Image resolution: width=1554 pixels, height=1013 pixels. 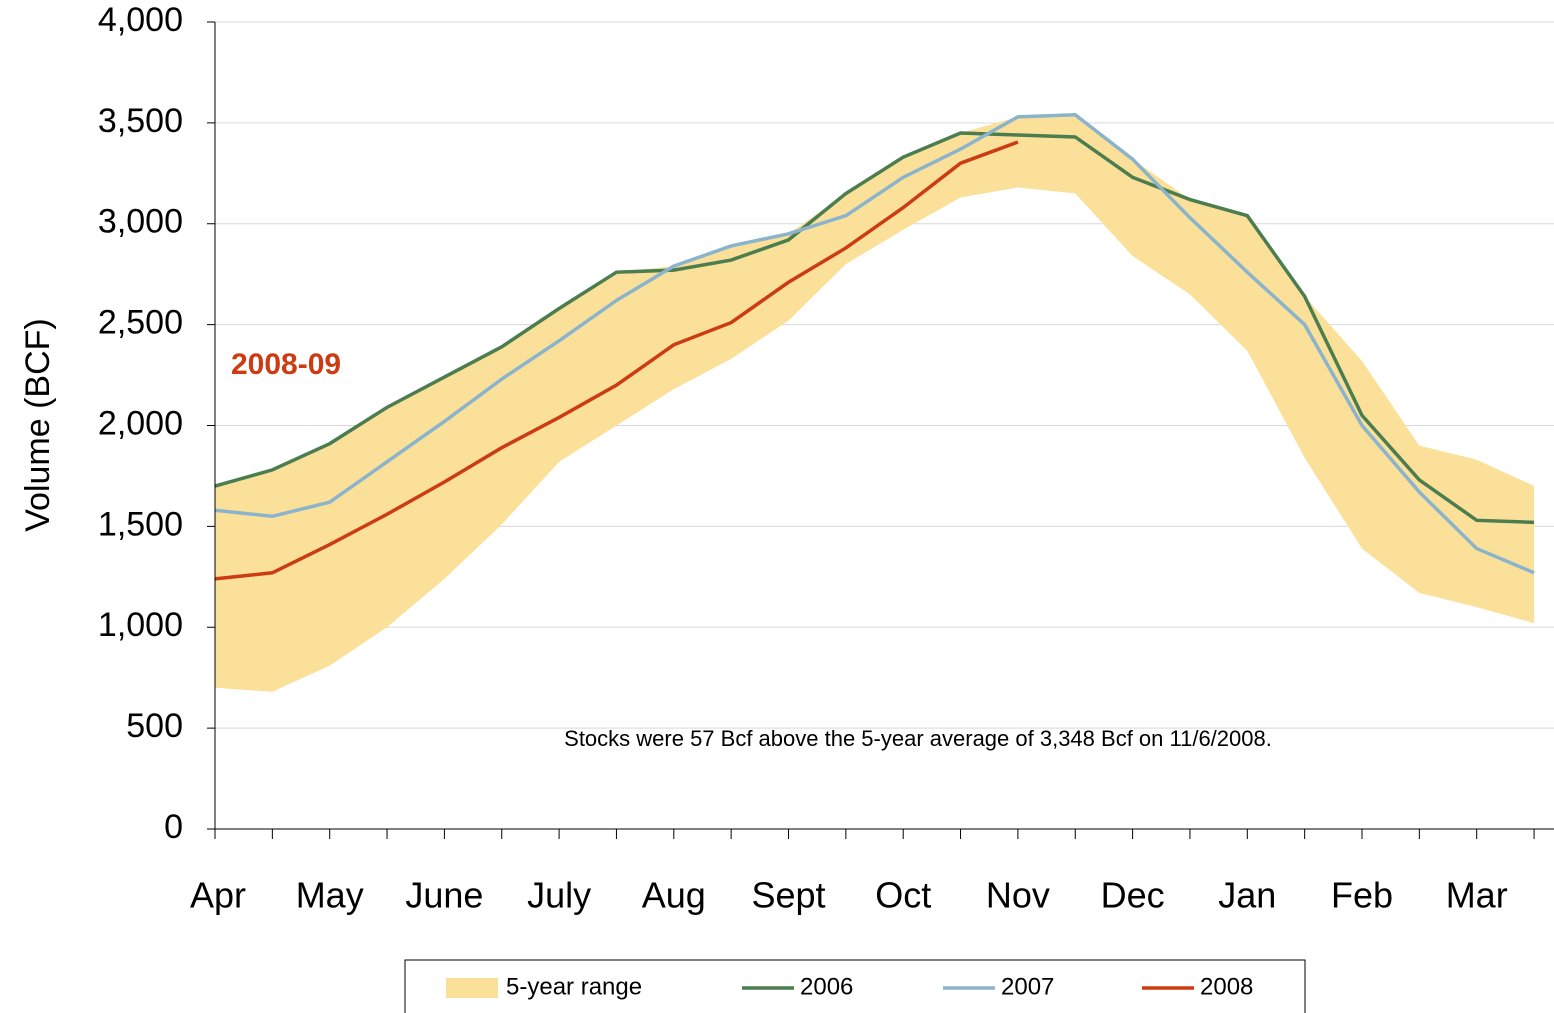 What do you see at coordinates (472, 988) in the screenshot?
I see `legend-swatch` at bounding box center [472, 988].